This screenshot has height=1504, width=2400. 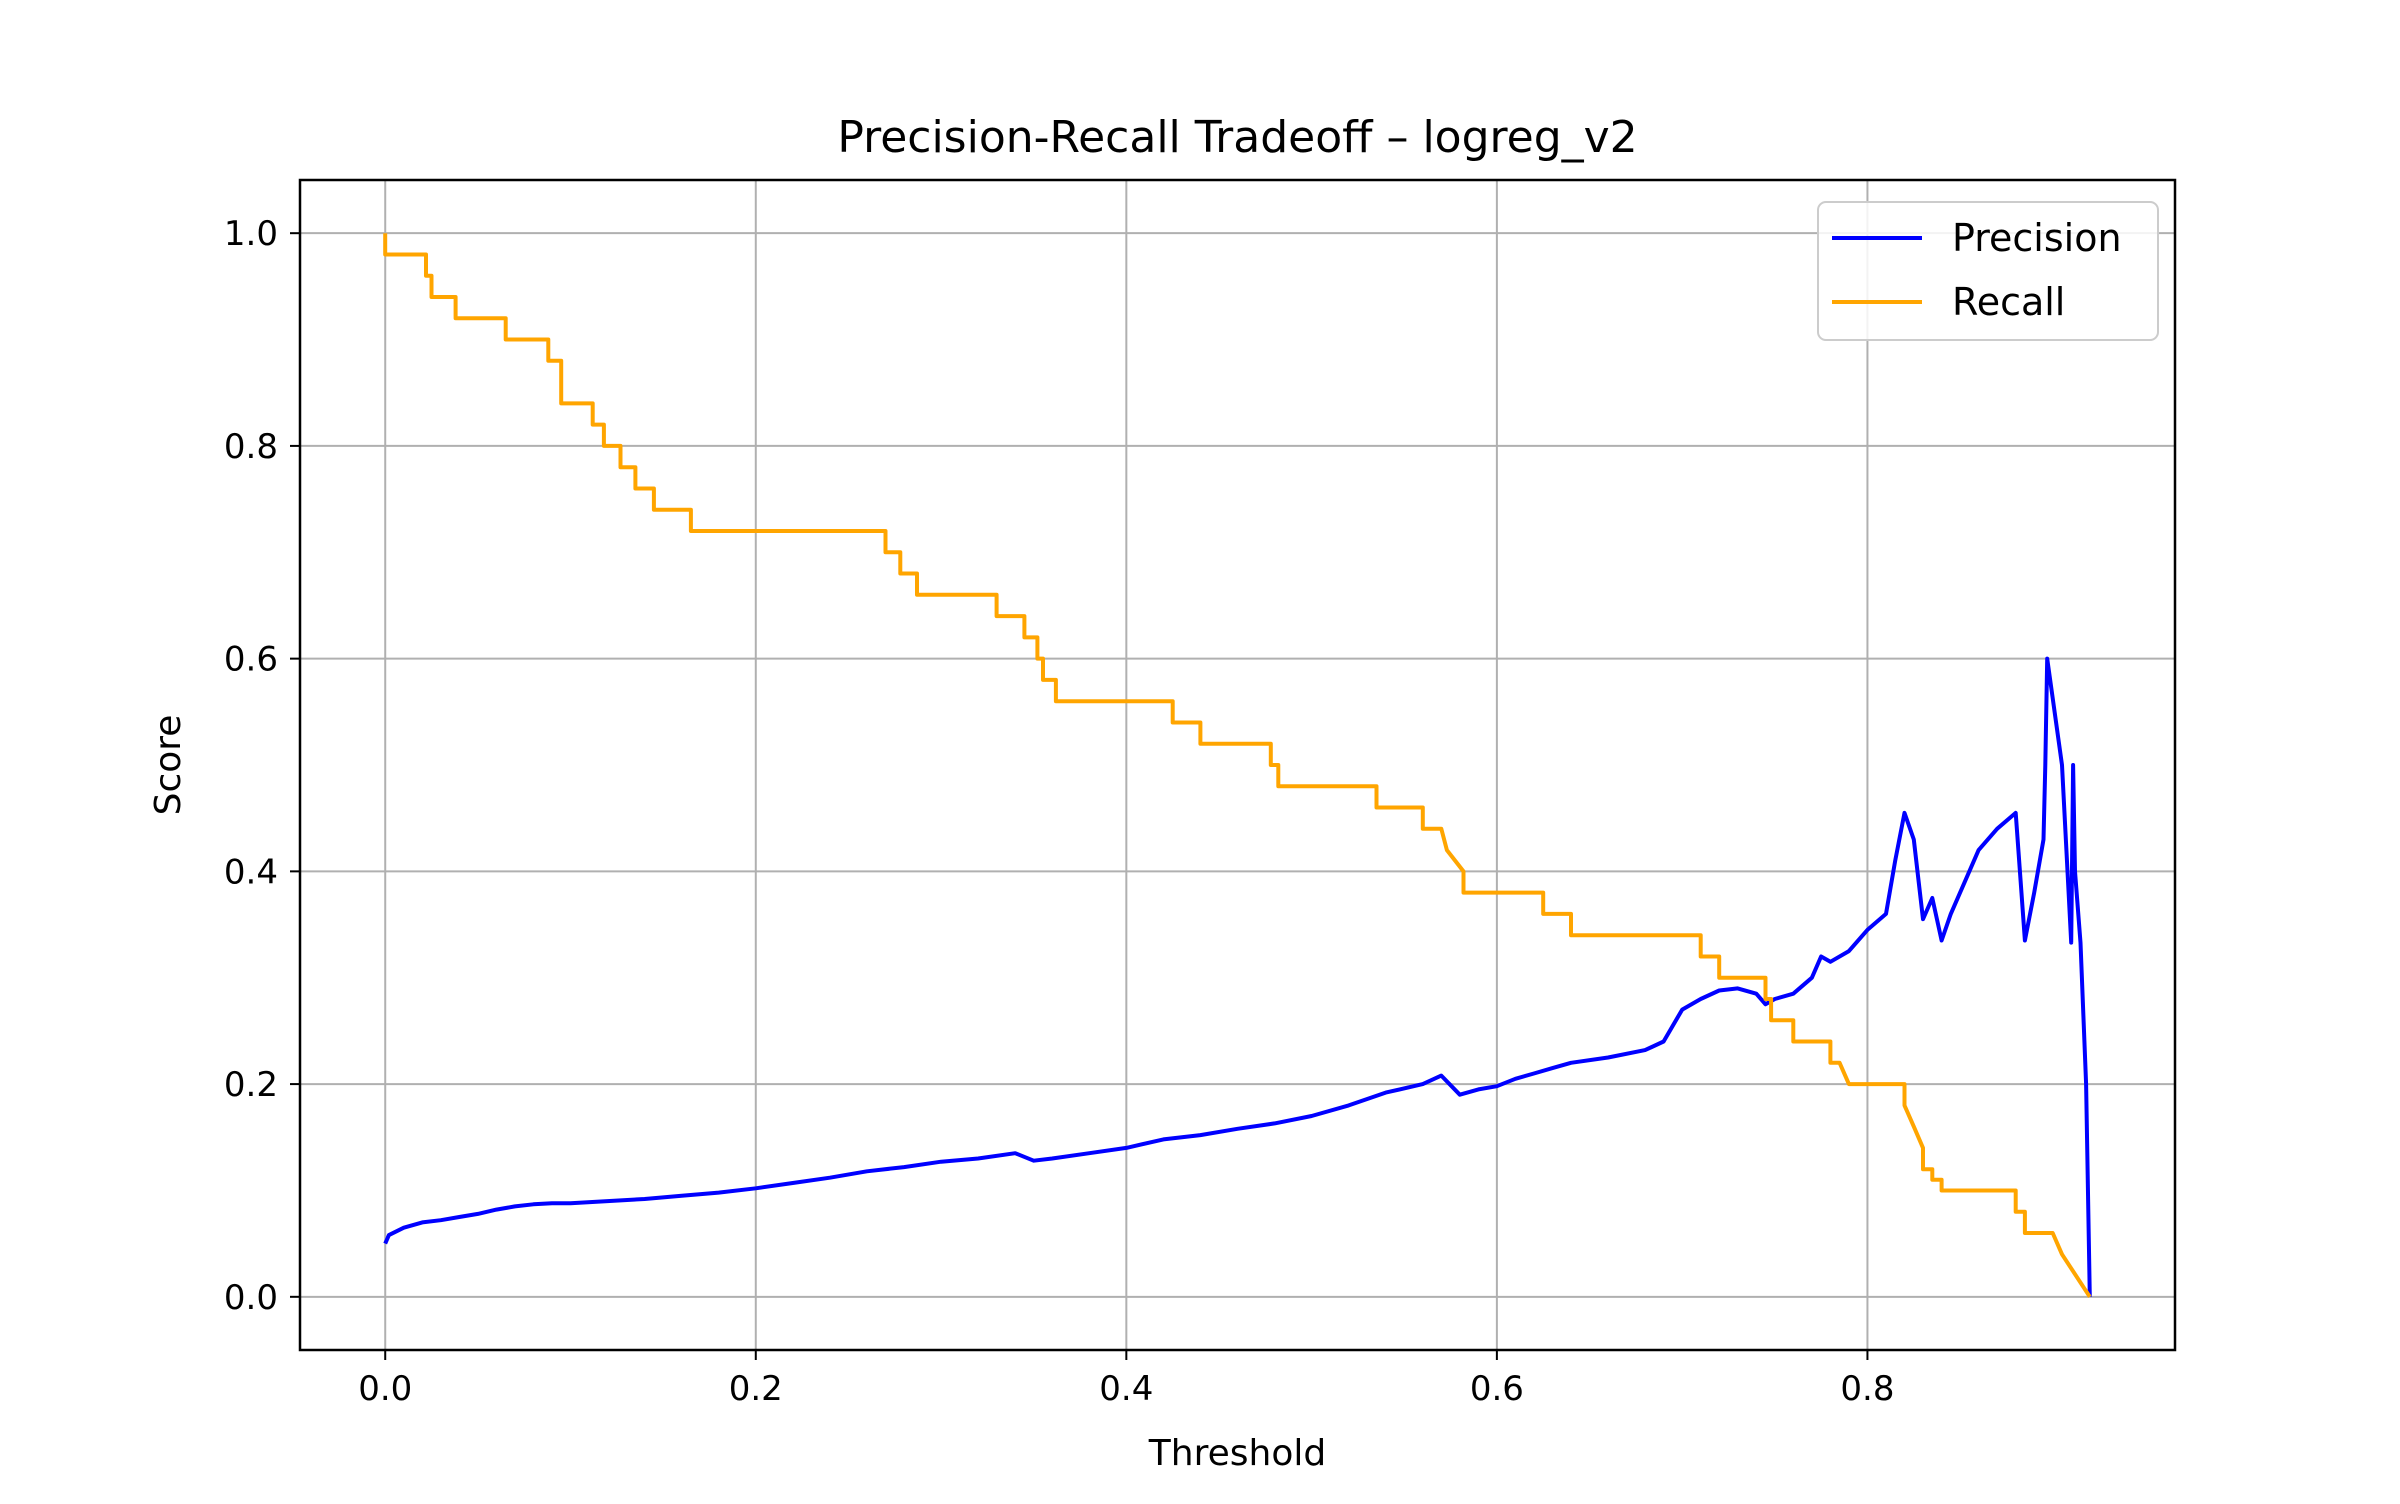 I want to click on x-tick-label: 0.8, so click(x=1867, y=1389).